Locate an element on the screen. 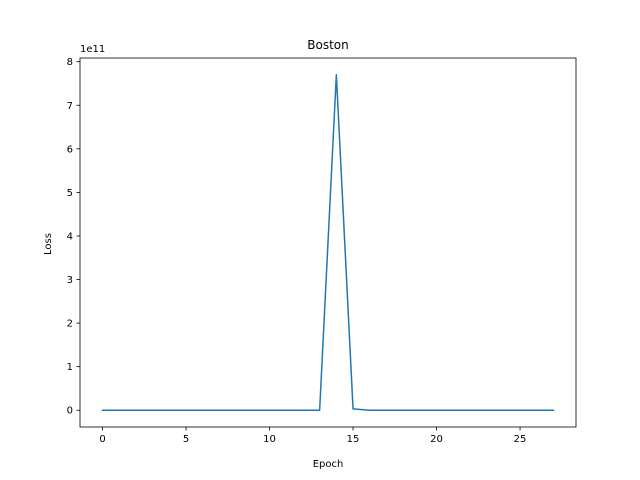 The image size is (640, 480). y-tick-label: 8 is located at coordinates (70, 62).